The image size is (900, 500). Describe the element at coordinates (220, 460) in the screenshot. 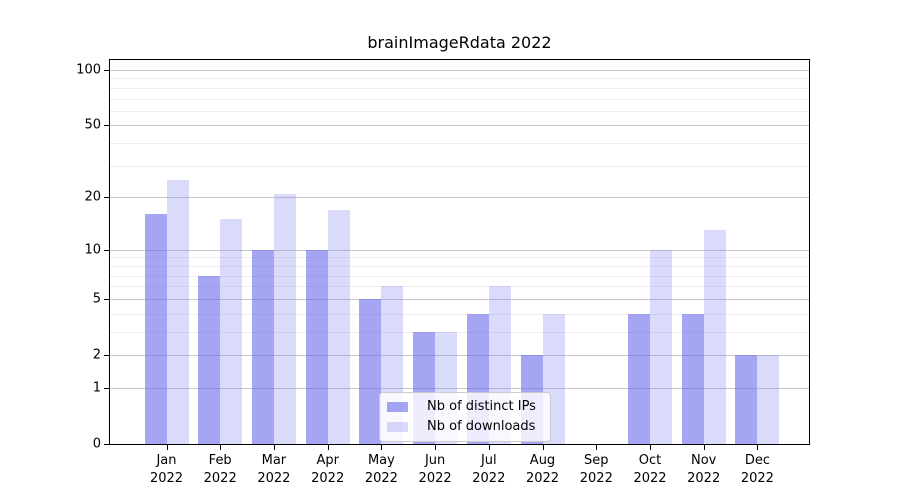

I see `x-label-month: Feb` at that location.